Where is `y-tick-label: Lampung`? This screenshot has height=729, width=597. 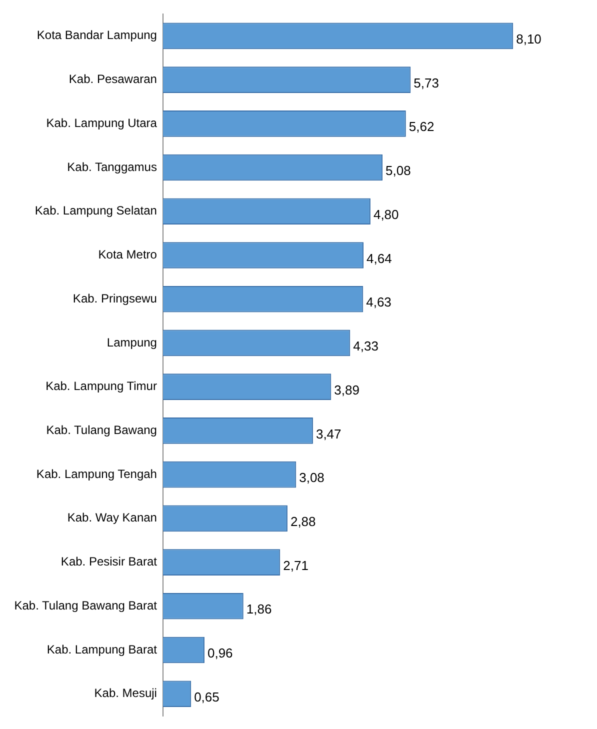 y-tick-label: Lampung is located at coordinates (131, 342).